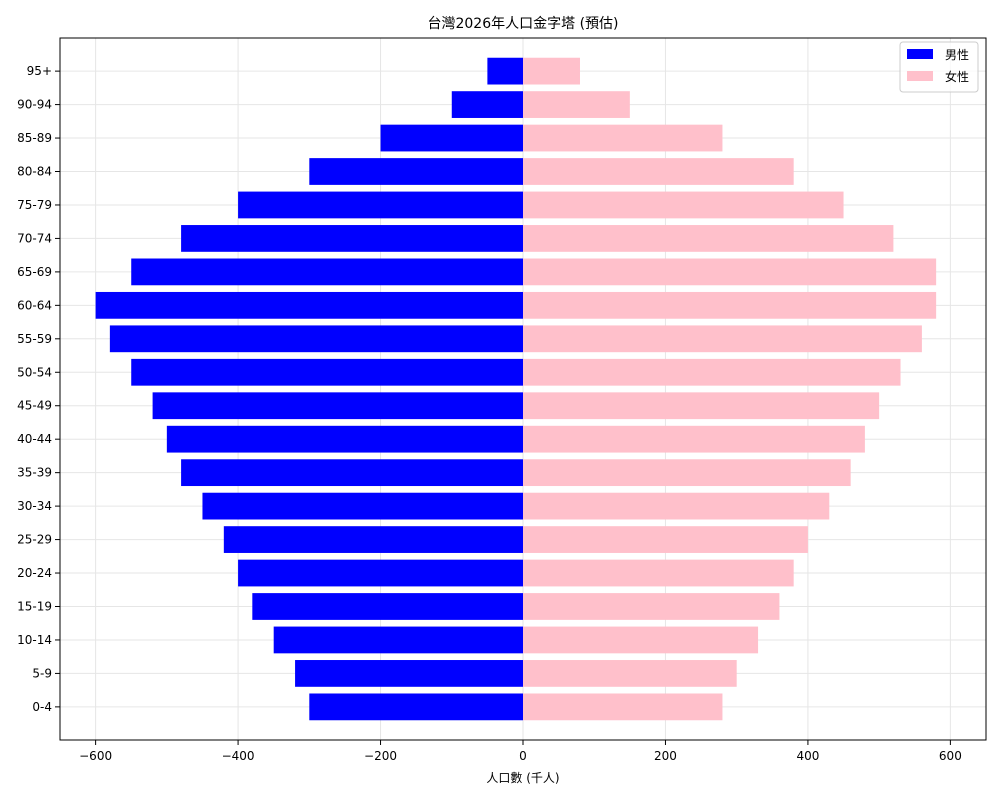 The height and width of the screenshot is (800, 1000). I want to click on x-tick-label: 200, so click(665, 756).